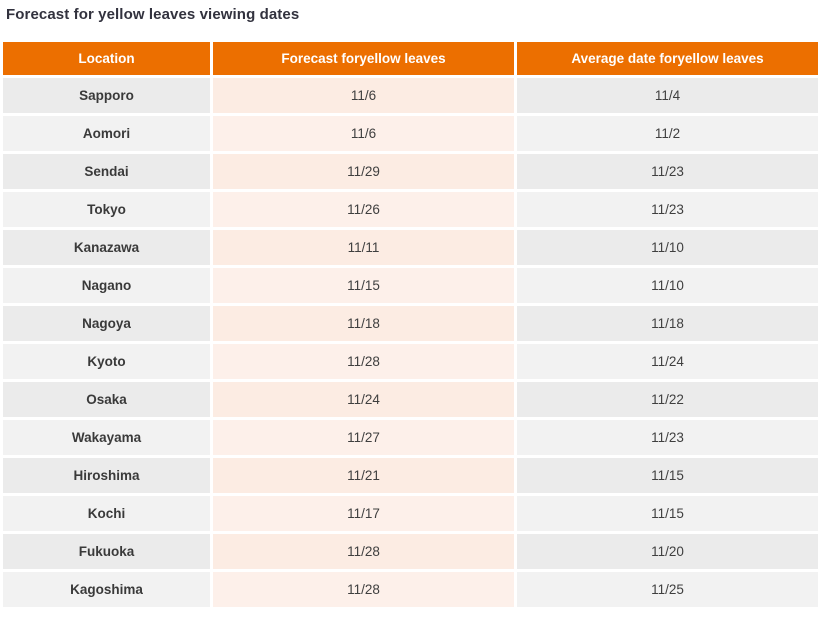  Describe the element at coordinates (106, 209) in the screenshot. I see `location-cell: Tokyo` at that location.